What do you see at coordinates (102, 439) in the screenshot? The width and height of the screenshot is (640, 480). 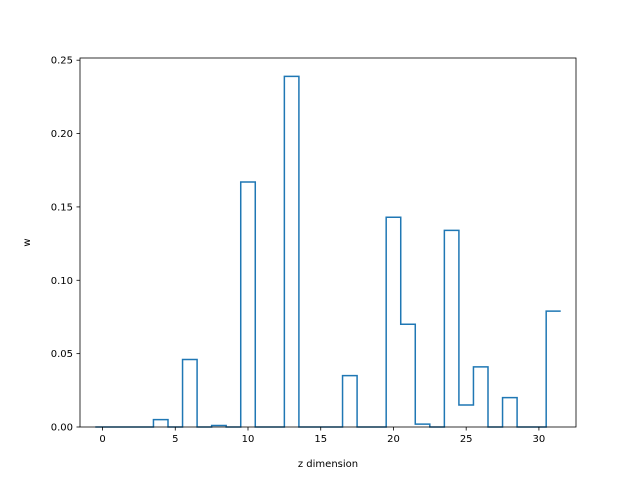 I see `x-tick-label: 0` at bounding box center [102, 439].